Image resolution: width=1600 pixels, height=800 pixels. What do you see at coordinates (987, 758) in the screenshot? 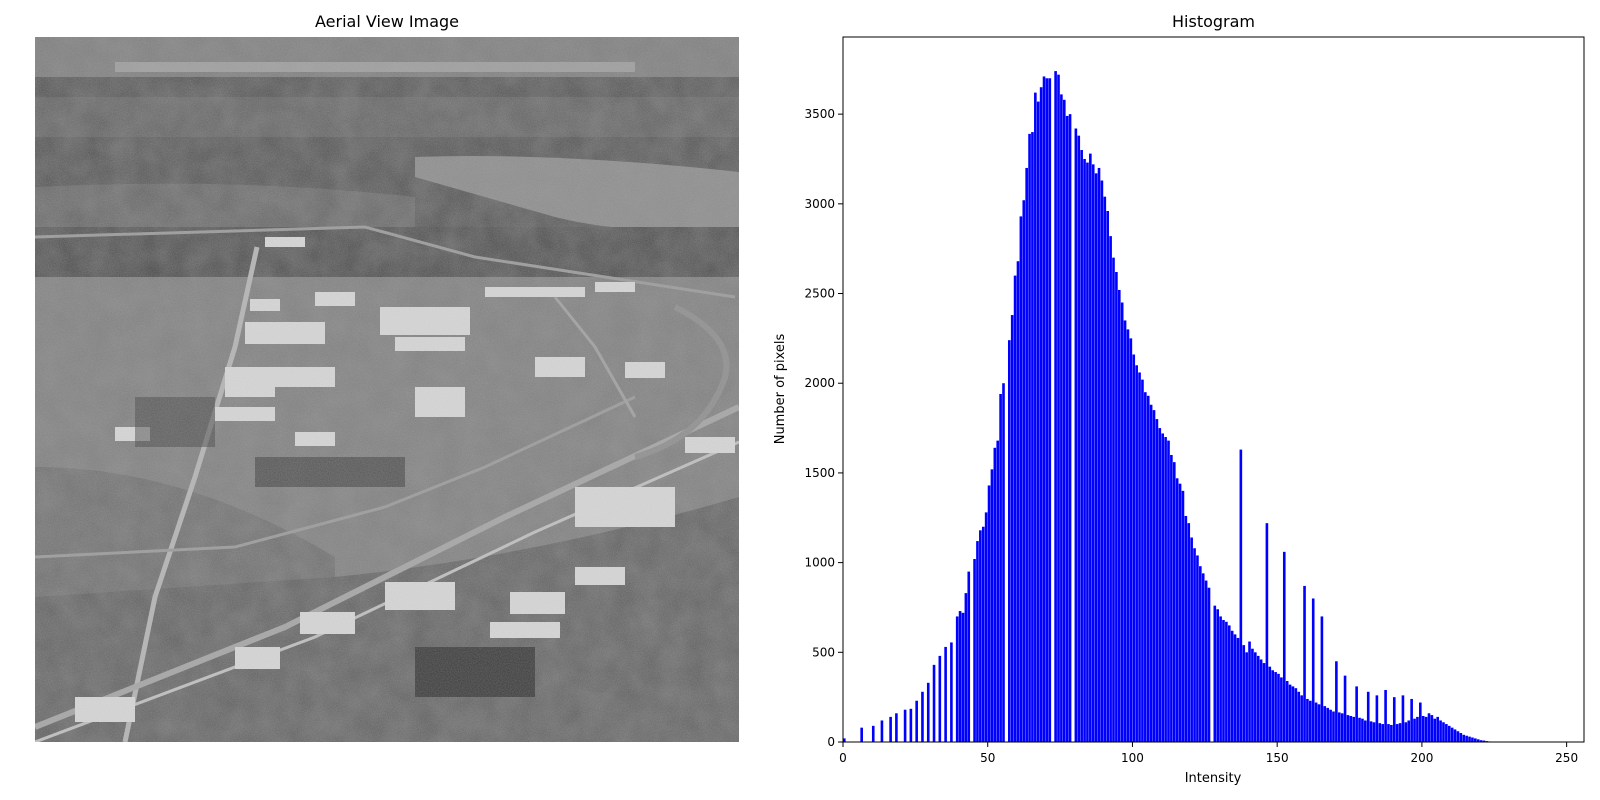
I see `x-tick-label: 50` at bounding box center [987, 758].